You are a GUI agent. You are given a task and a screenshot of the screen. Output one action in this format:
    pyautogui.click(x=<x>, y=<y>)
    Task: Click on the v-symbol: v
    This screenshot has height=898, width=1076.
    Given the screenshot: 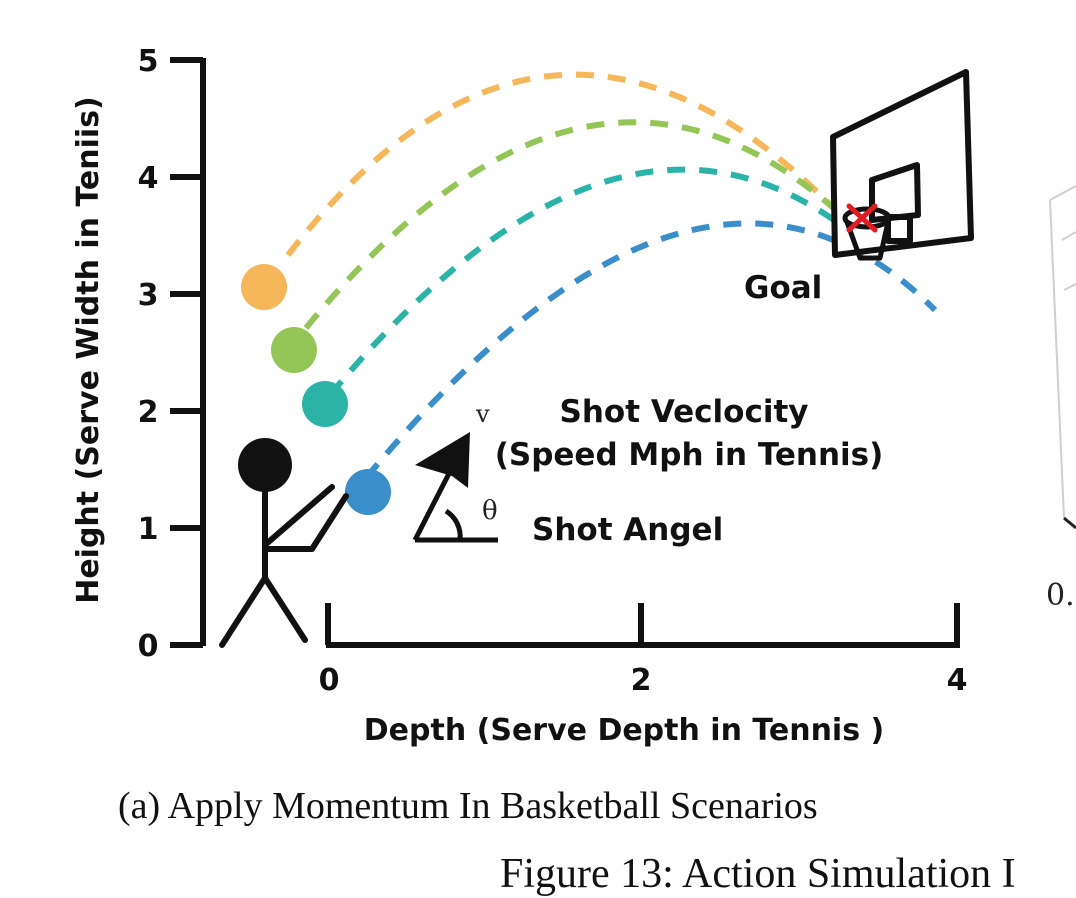 What is the action you would take?
    pyautogui.click(x=482, y=414)
    